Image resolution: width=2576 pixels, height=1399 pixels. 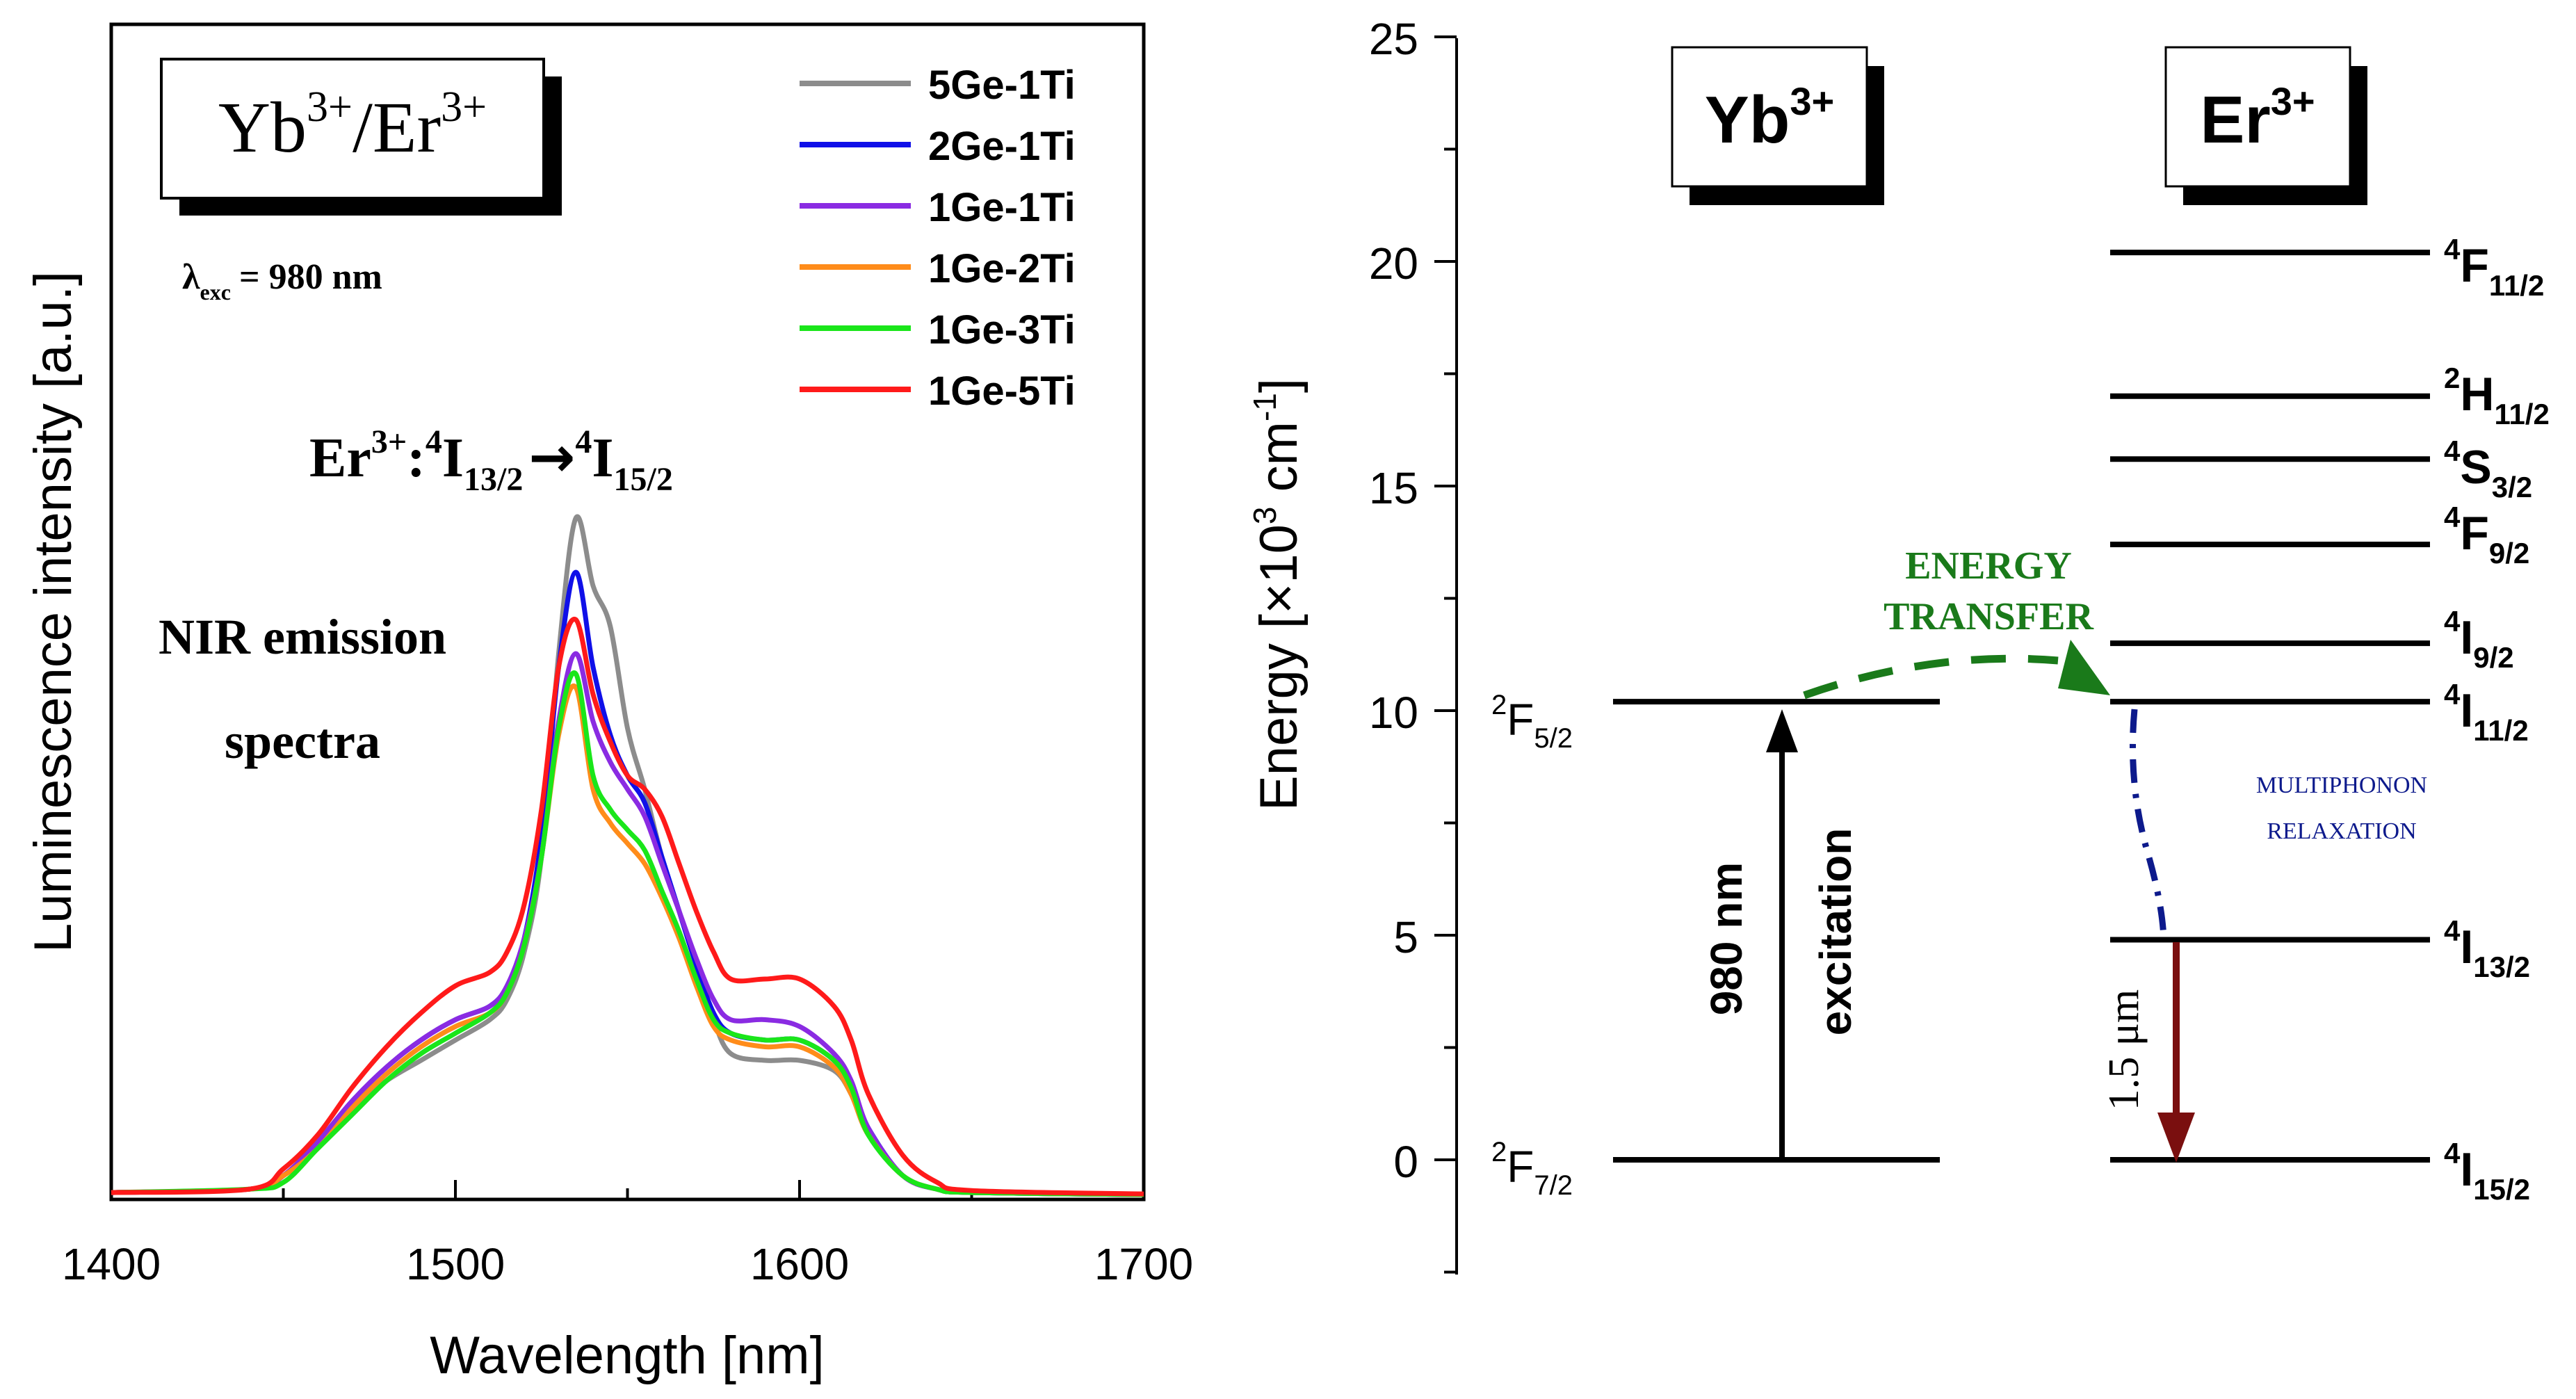 What do you see at coordinates (352, 125) in the screenshot?
I see `system-label: Yb3+/Er3+` at bounding box center [352, 125].